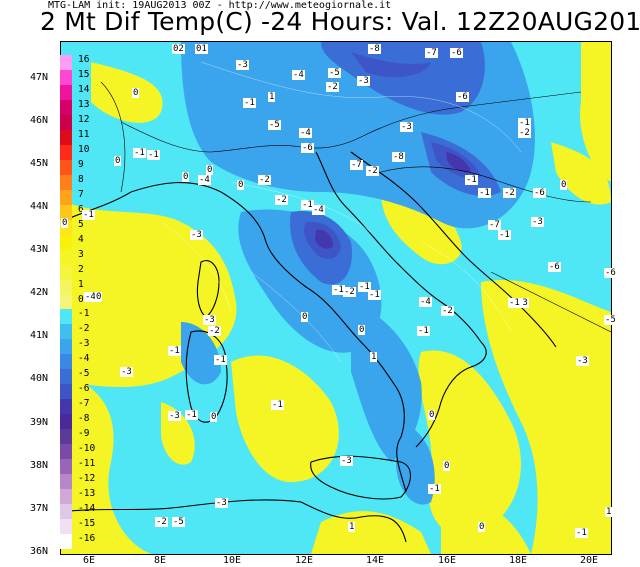  I want to click on lat-label: 40N, so click(39, 378).